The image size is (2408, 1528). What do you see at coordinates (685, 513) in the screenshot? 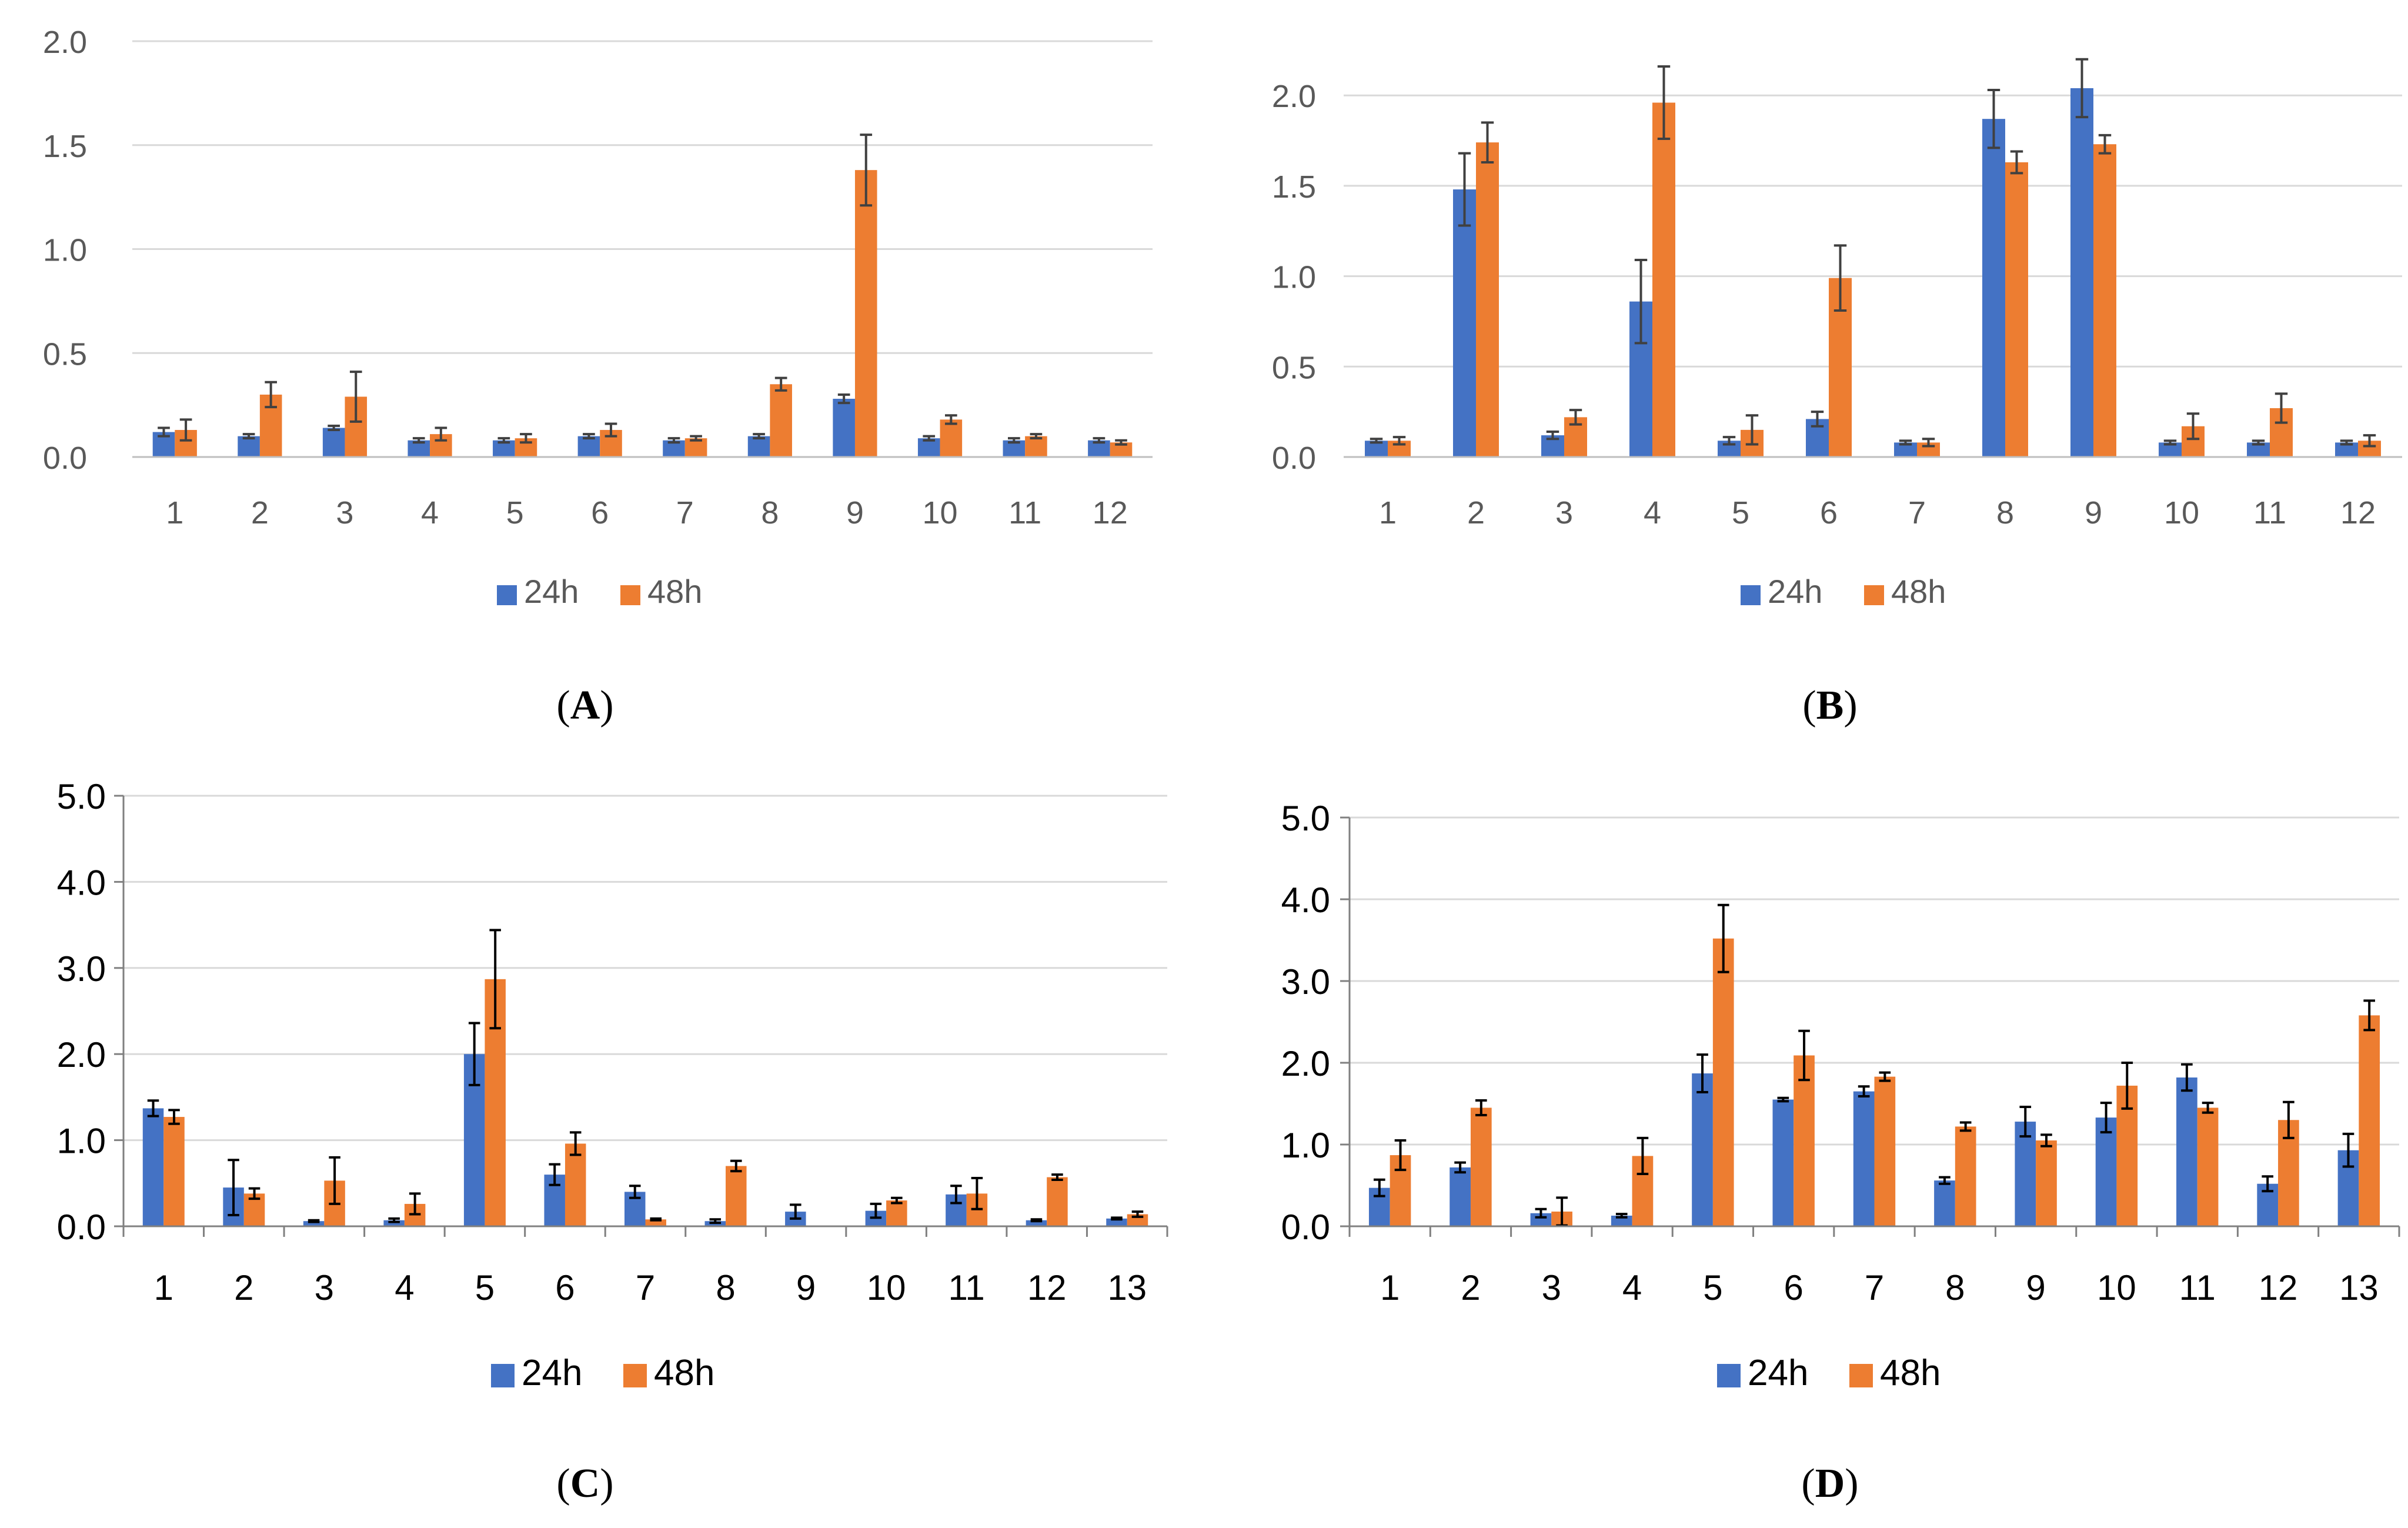
I see `x-tick-label: 7` at bounding box center [685, 513].